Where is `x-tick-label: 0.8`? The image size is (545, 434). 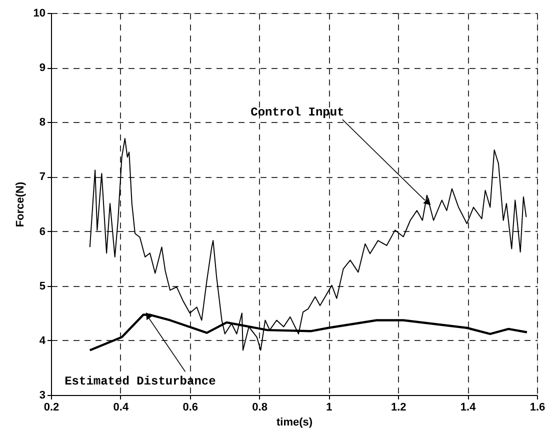 x-tick-label: 0.8 is located at coordinates (260, 408).